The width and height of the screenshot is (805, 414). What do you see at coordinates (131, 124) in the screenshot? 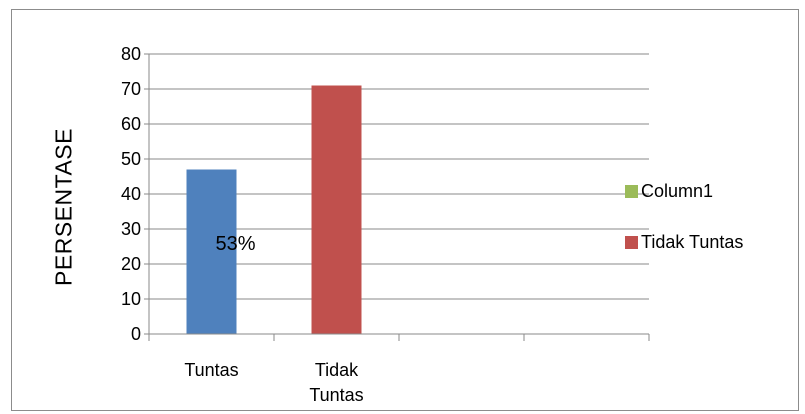
I see `y-tick-label: 60` at bounding box center [131, 124].